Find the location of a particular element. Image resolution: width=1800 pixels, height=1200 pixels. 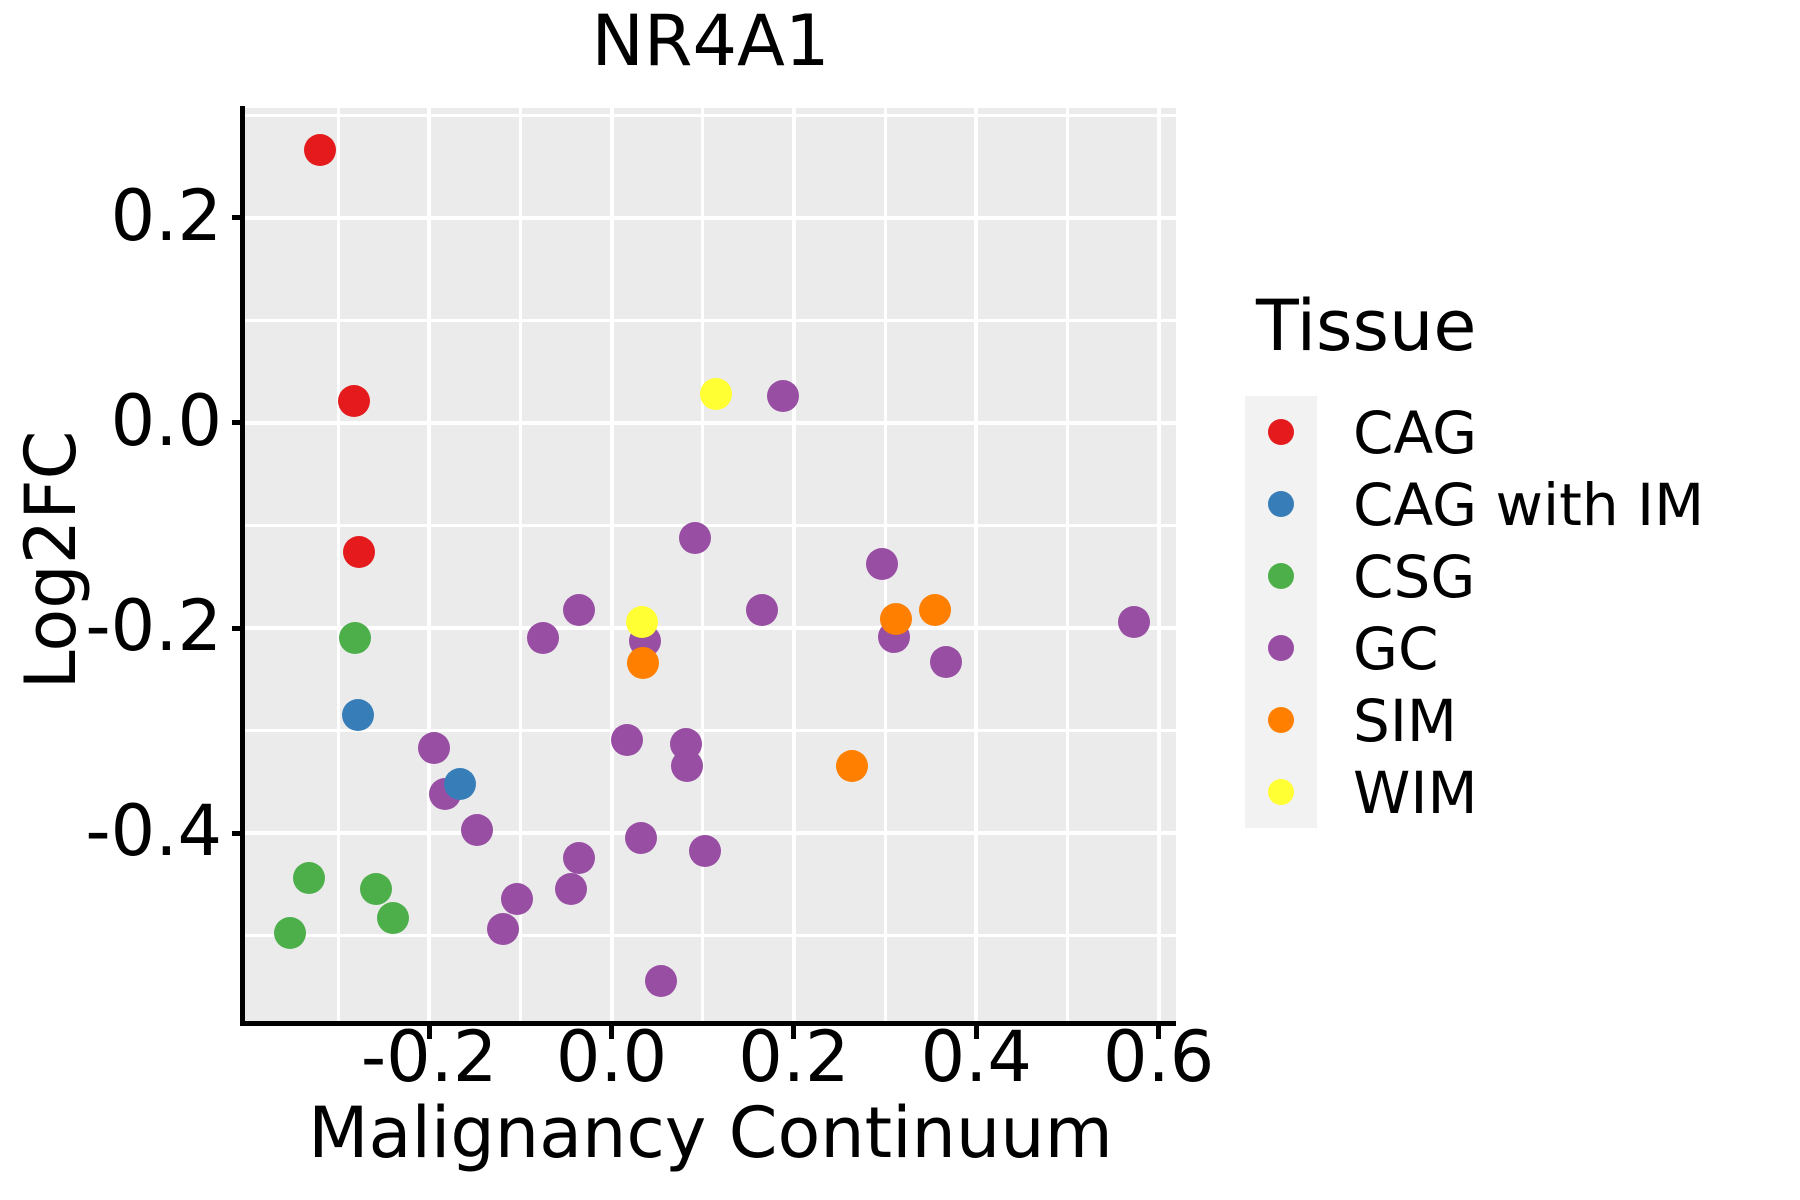

x-axis-line is located at coordinates (708, 1023).